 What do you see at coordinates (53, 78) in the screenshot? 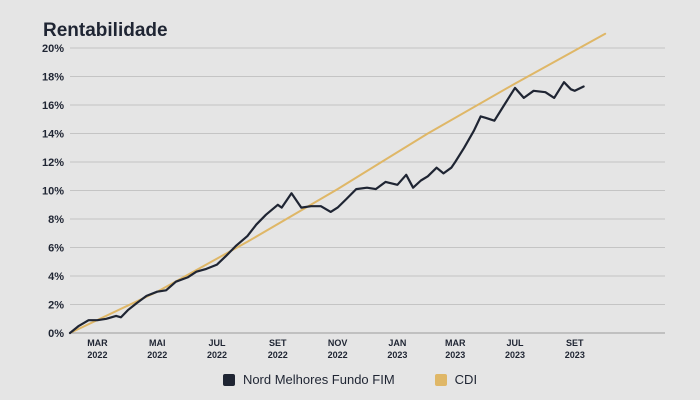
I see `y-tick-label: 18%` at bounding box center [53, 78].